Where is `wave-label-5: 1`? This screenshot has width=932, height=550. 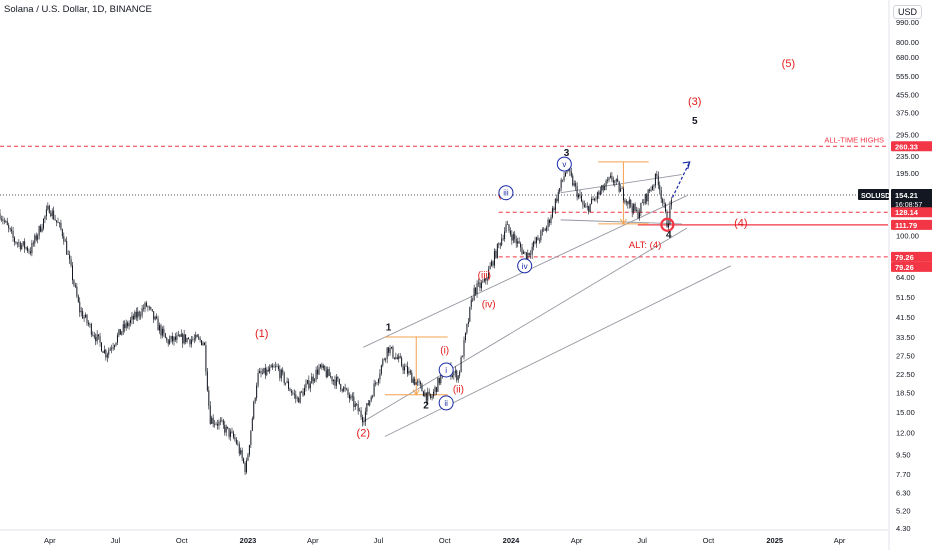
wave-label-5: 1 is located at coordinates (389, 327).